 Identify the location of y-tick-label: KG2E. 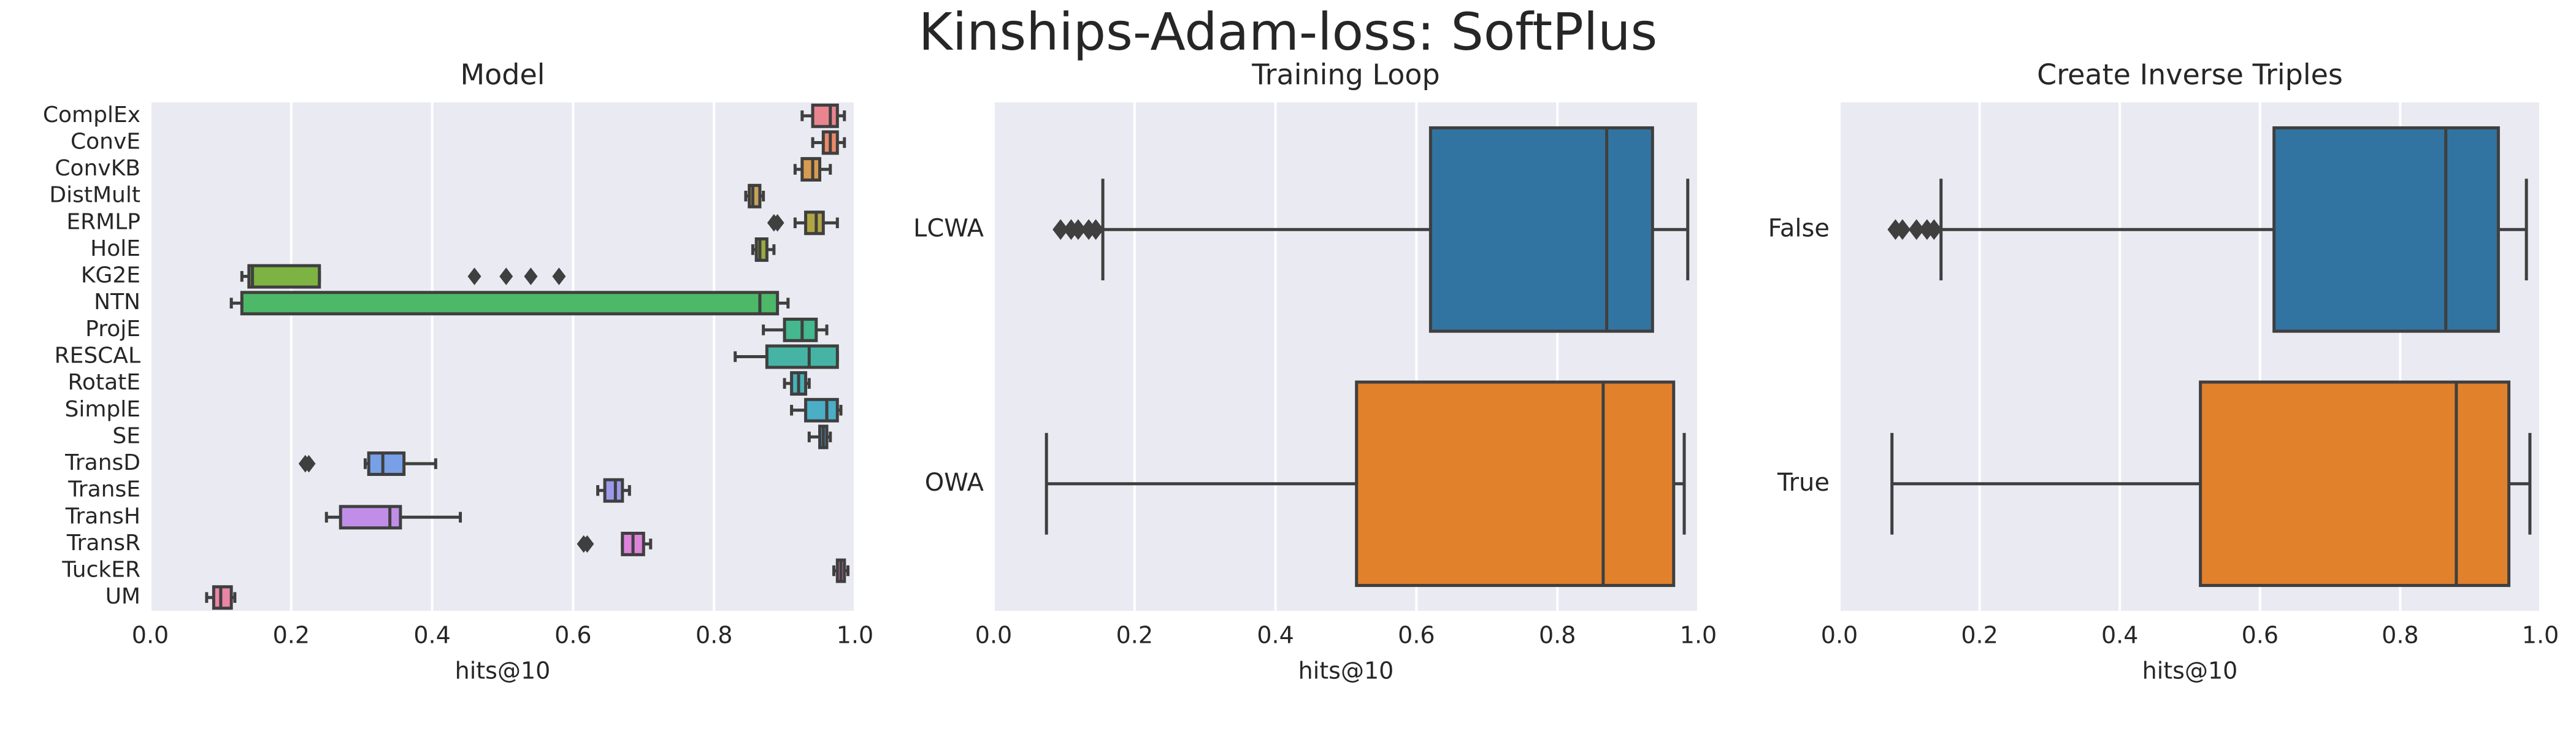
(110, 275).